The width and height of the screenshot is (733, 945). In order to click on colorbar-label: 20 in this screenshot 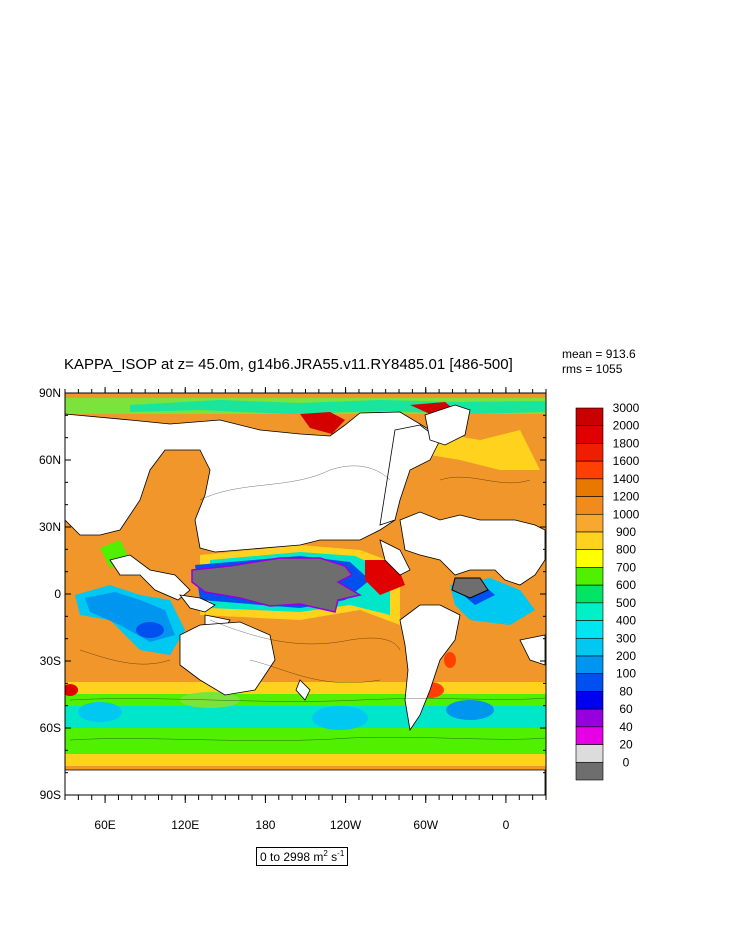, I will do `click(626, 745)`.